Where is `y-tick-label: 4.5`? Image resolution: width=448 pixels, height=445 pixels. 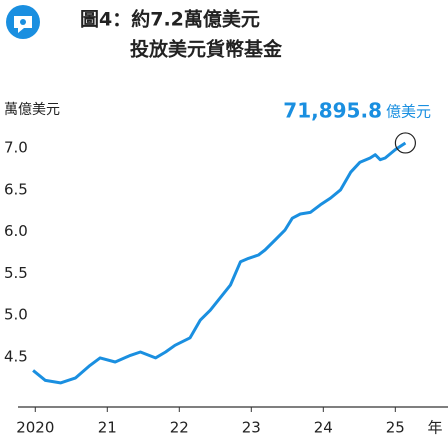 y-tick-label: 4.5 is located at coordinates (16, 357).